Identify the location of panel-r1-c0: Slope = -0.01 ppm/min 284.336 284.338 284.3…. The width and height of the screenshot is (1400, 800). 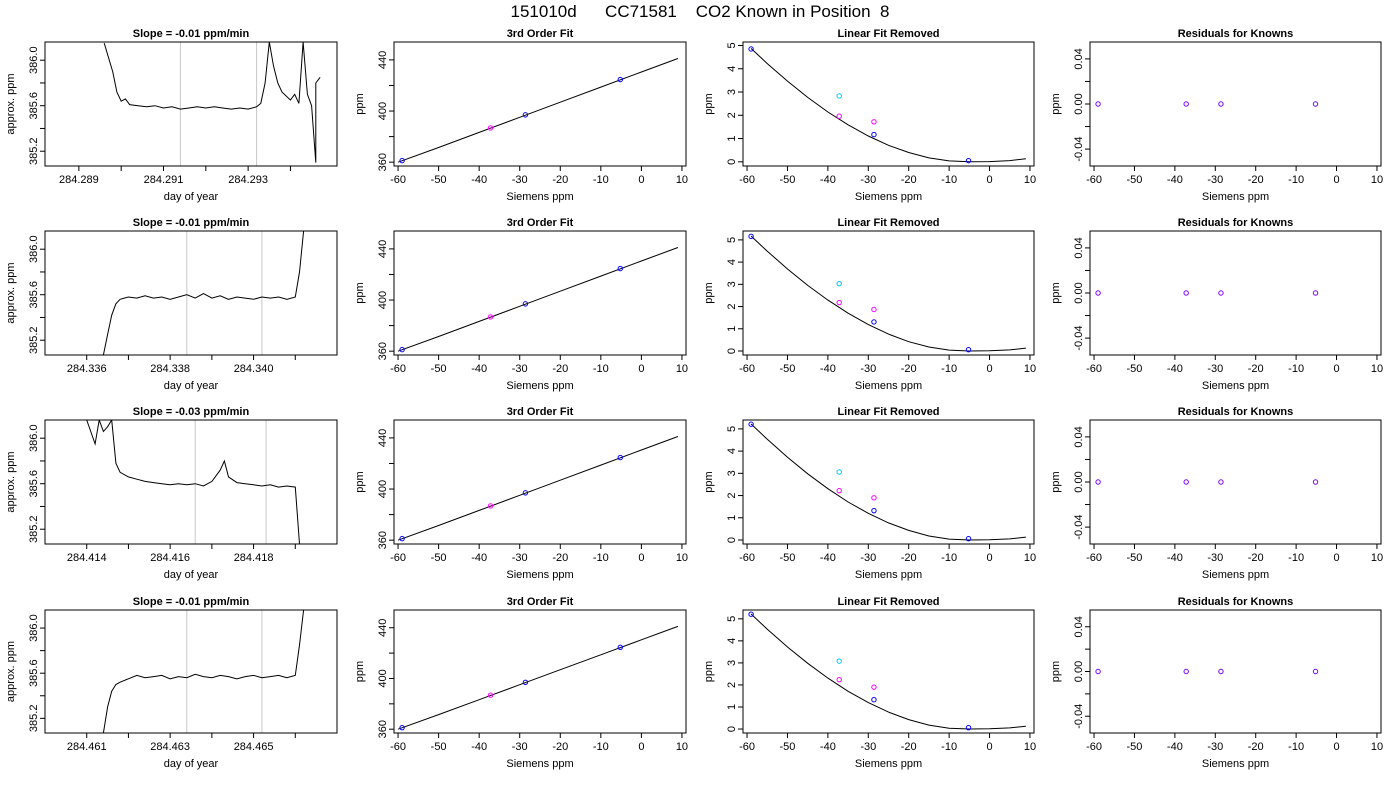
(171, 304).